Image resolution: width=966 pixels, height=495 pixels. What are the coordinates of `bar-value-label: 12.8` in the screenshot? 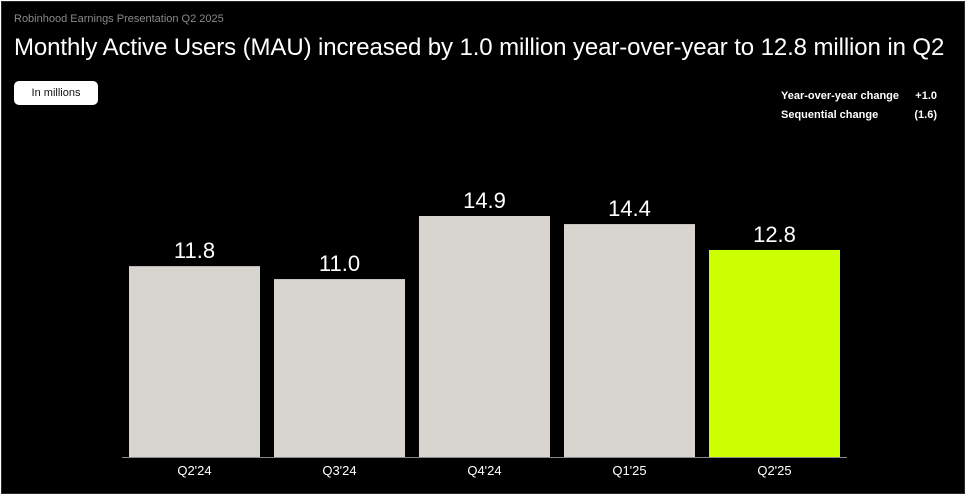 It's located at (774, 234).